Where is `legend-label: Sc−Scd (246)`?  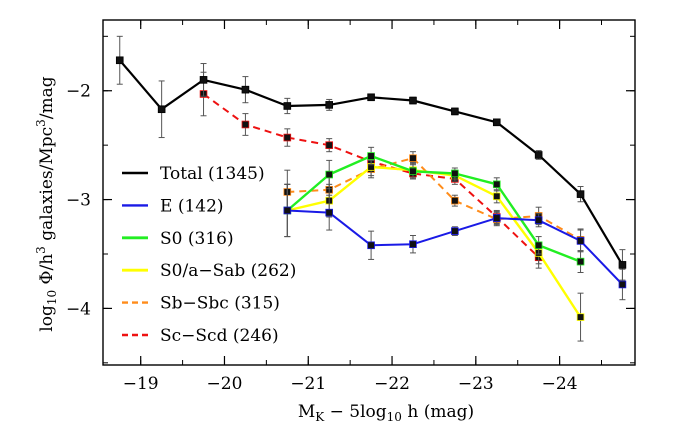 legend-label: Sc−Scd (246) is located at coordinates (219, 336).